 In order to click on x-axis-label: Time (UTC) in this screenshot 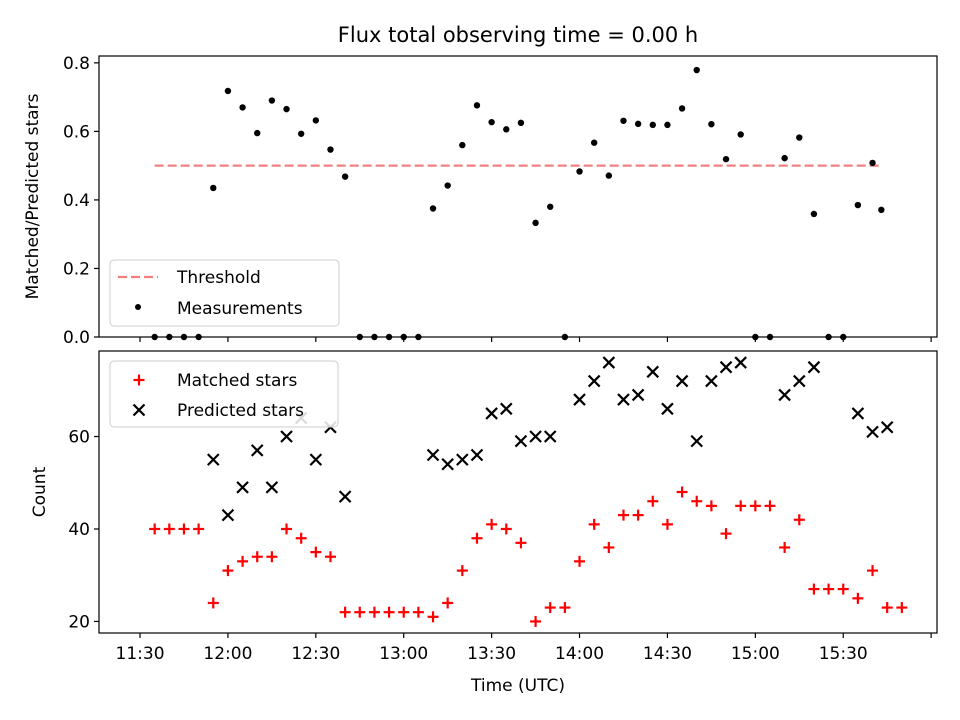, I will do `click(517, 686)`.